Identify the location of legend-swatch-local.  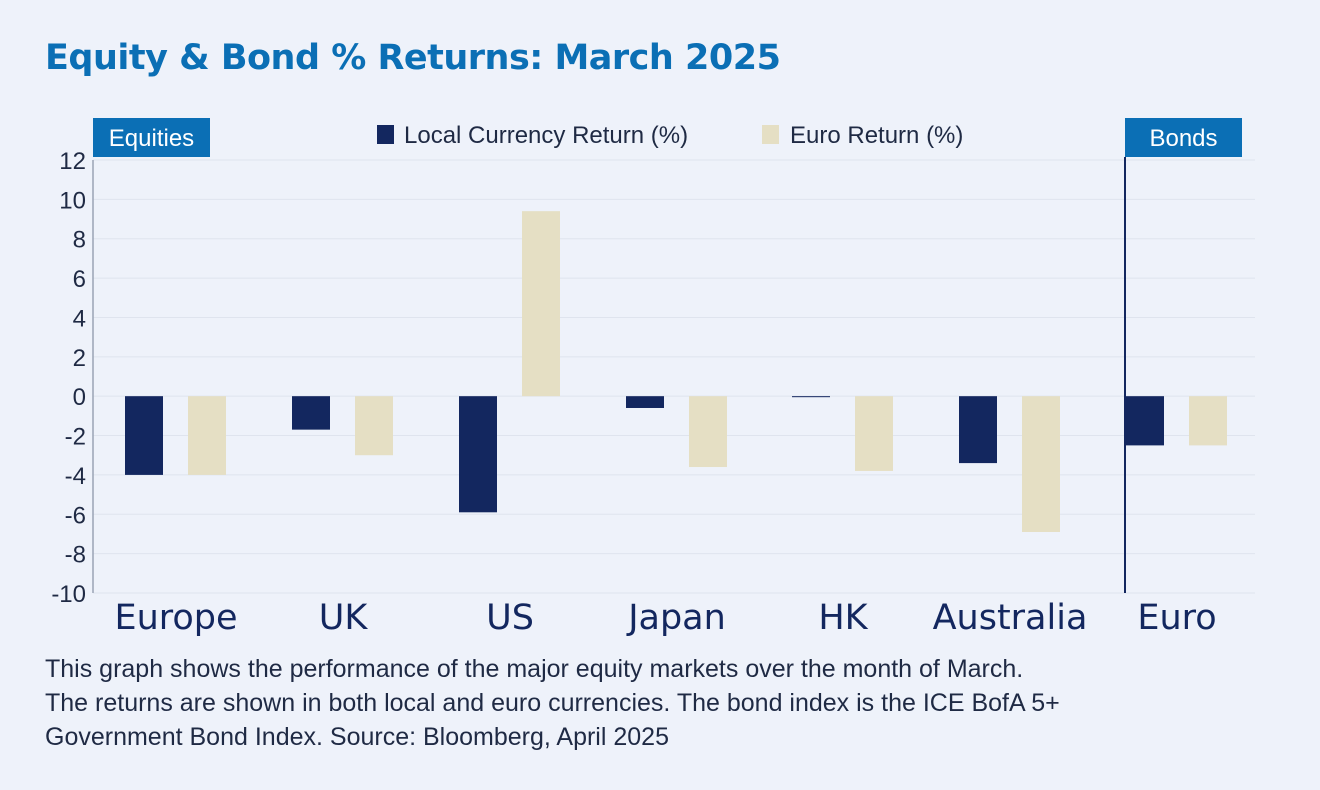
(385, 134).